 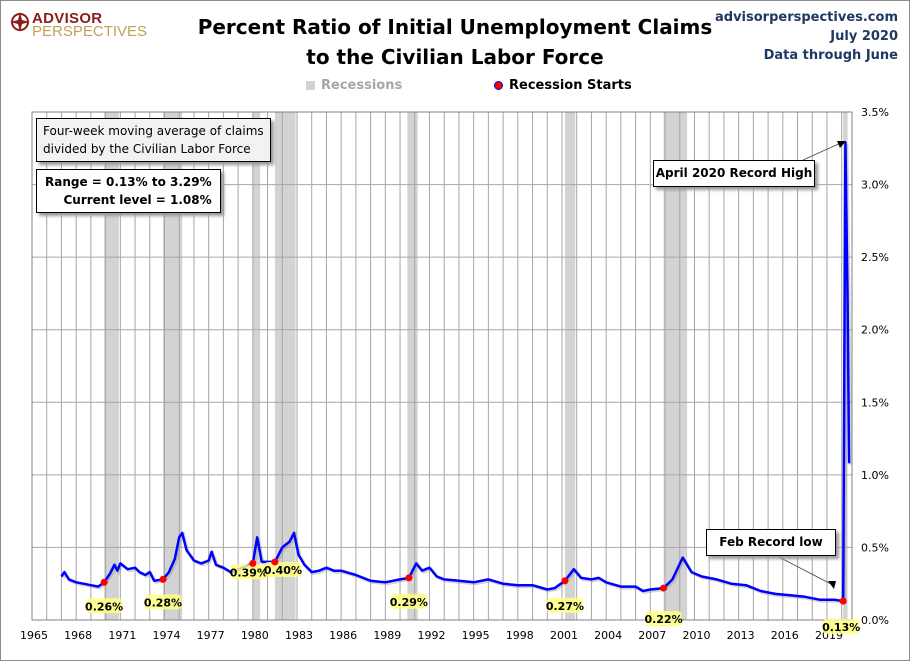 What do you see at coordinates (841, 144) in the screenshot?
I see `record-high-arrowhead-icon` at bounding box center [841, 144].